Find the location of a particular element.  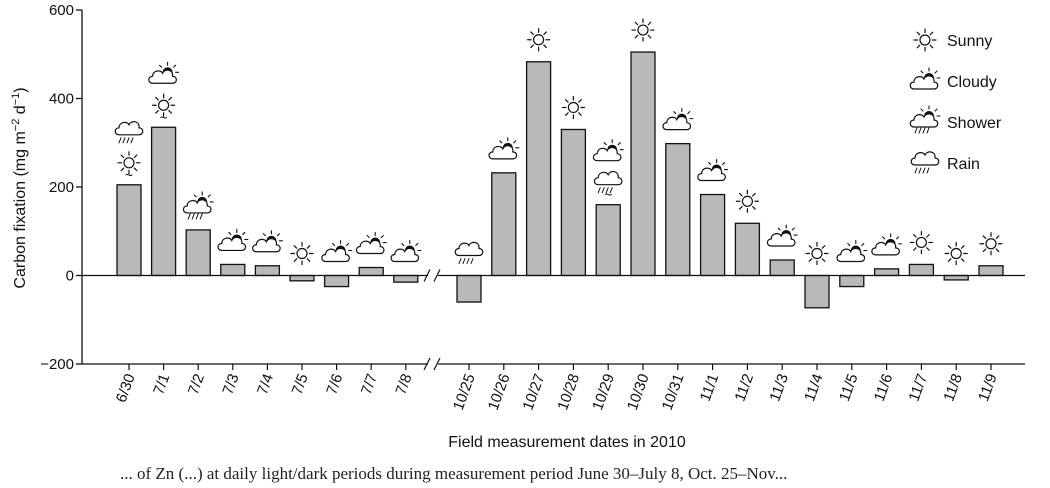

y-tick-label: 400 is located at coordinates (61, 99).